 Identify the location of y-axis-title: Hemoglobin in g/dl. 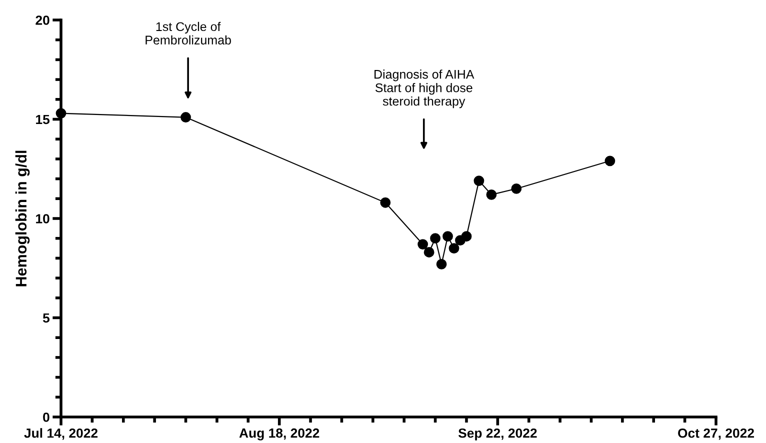
(22, 218).